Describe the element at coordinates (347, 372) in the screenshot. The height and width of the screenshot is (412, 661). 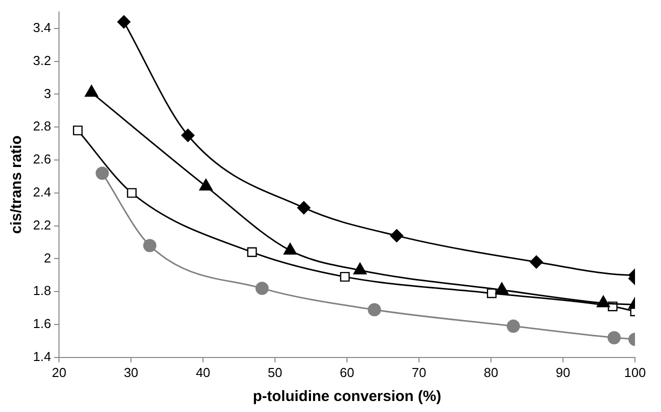
I see `x-tick-label: 60` at that location.